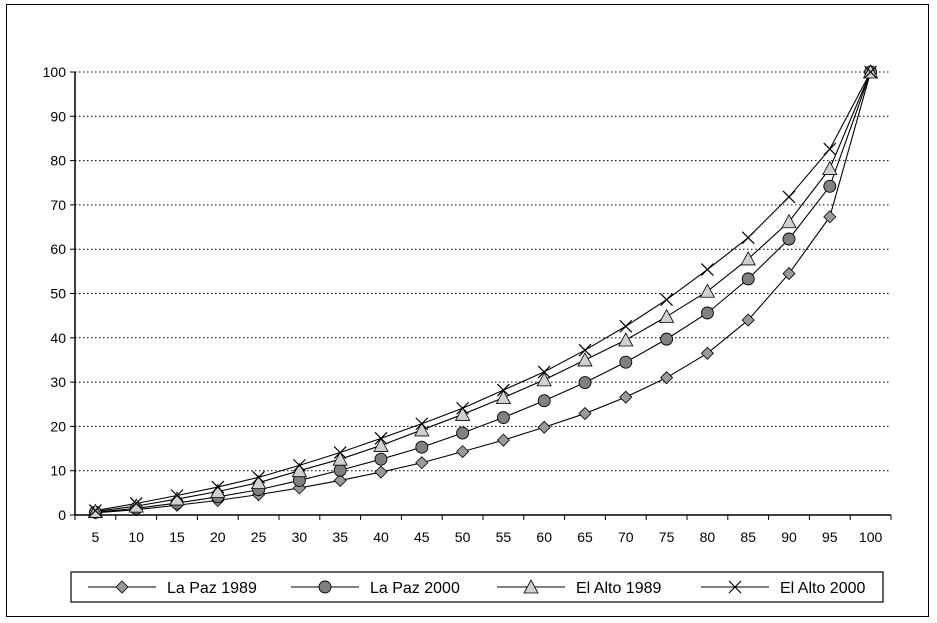  I want to click on y-tick-label: 10, so click(58, 471).